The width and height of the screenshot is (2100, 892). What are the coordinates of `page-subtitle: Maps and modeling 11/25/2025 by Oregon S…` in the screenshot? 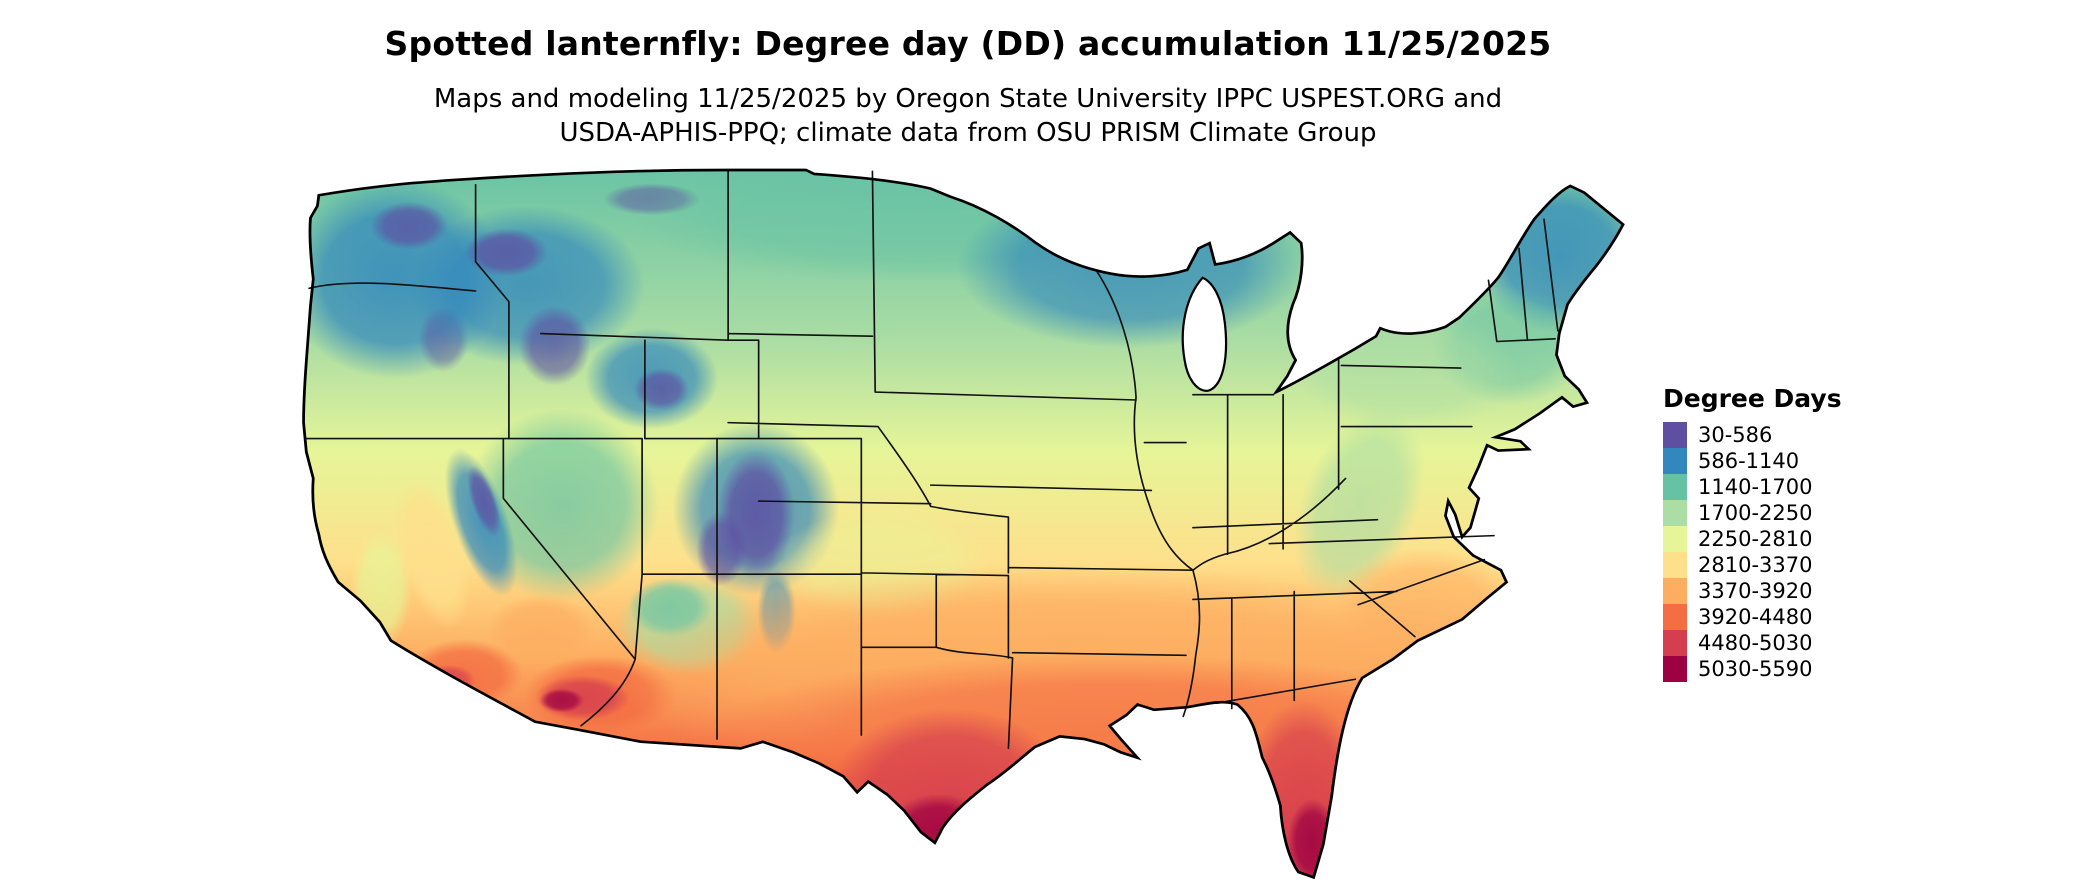 It's located at (968, 116).